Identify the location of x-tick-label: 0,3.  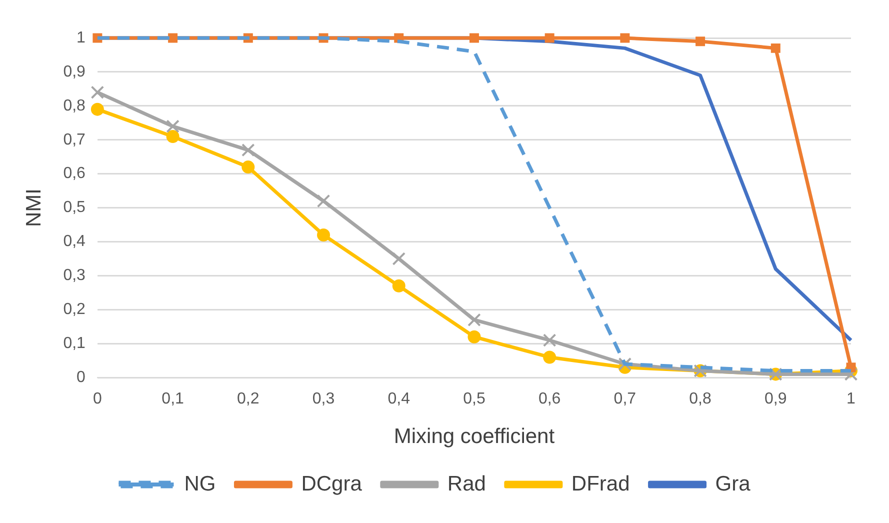
(323, 399).